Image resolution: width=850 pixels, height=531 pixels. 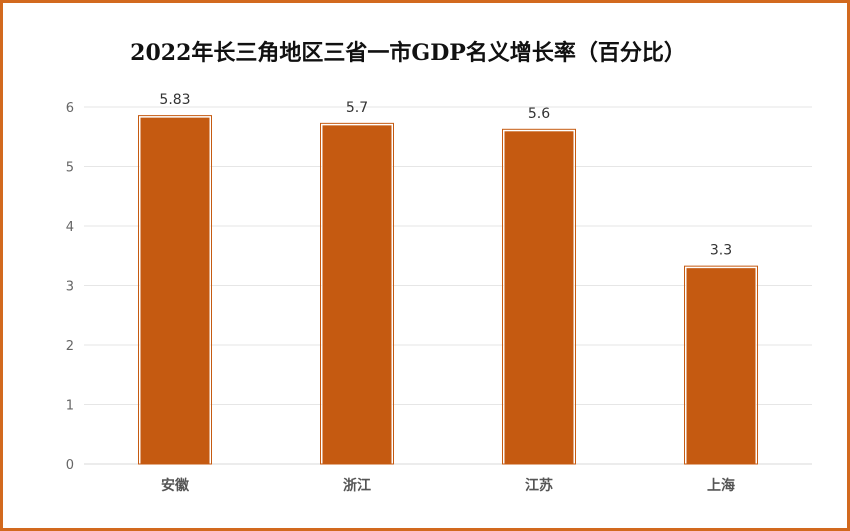 I want to click on x-axis-categories: 安徽 浙江 江苏 上海, so click(x=448, y=485).